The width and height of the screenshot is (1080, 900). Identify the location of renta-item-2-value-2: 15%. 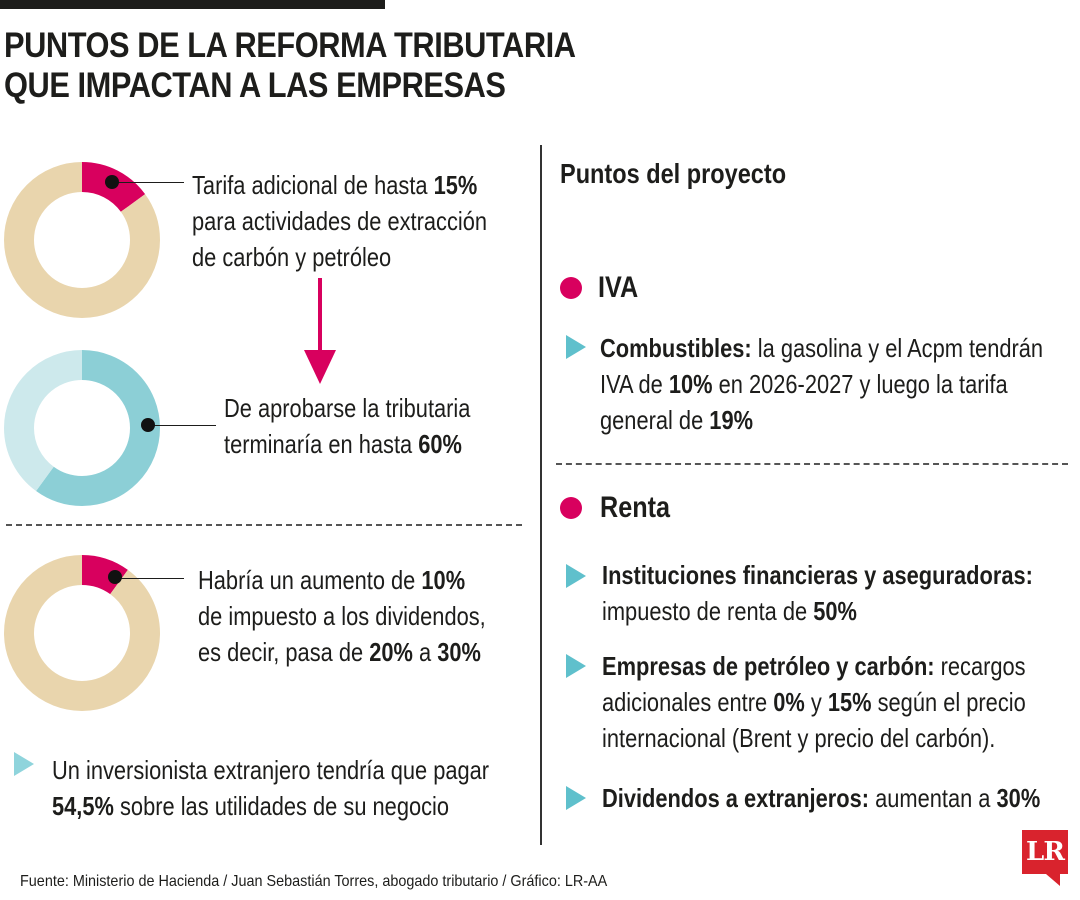
(849, 702).